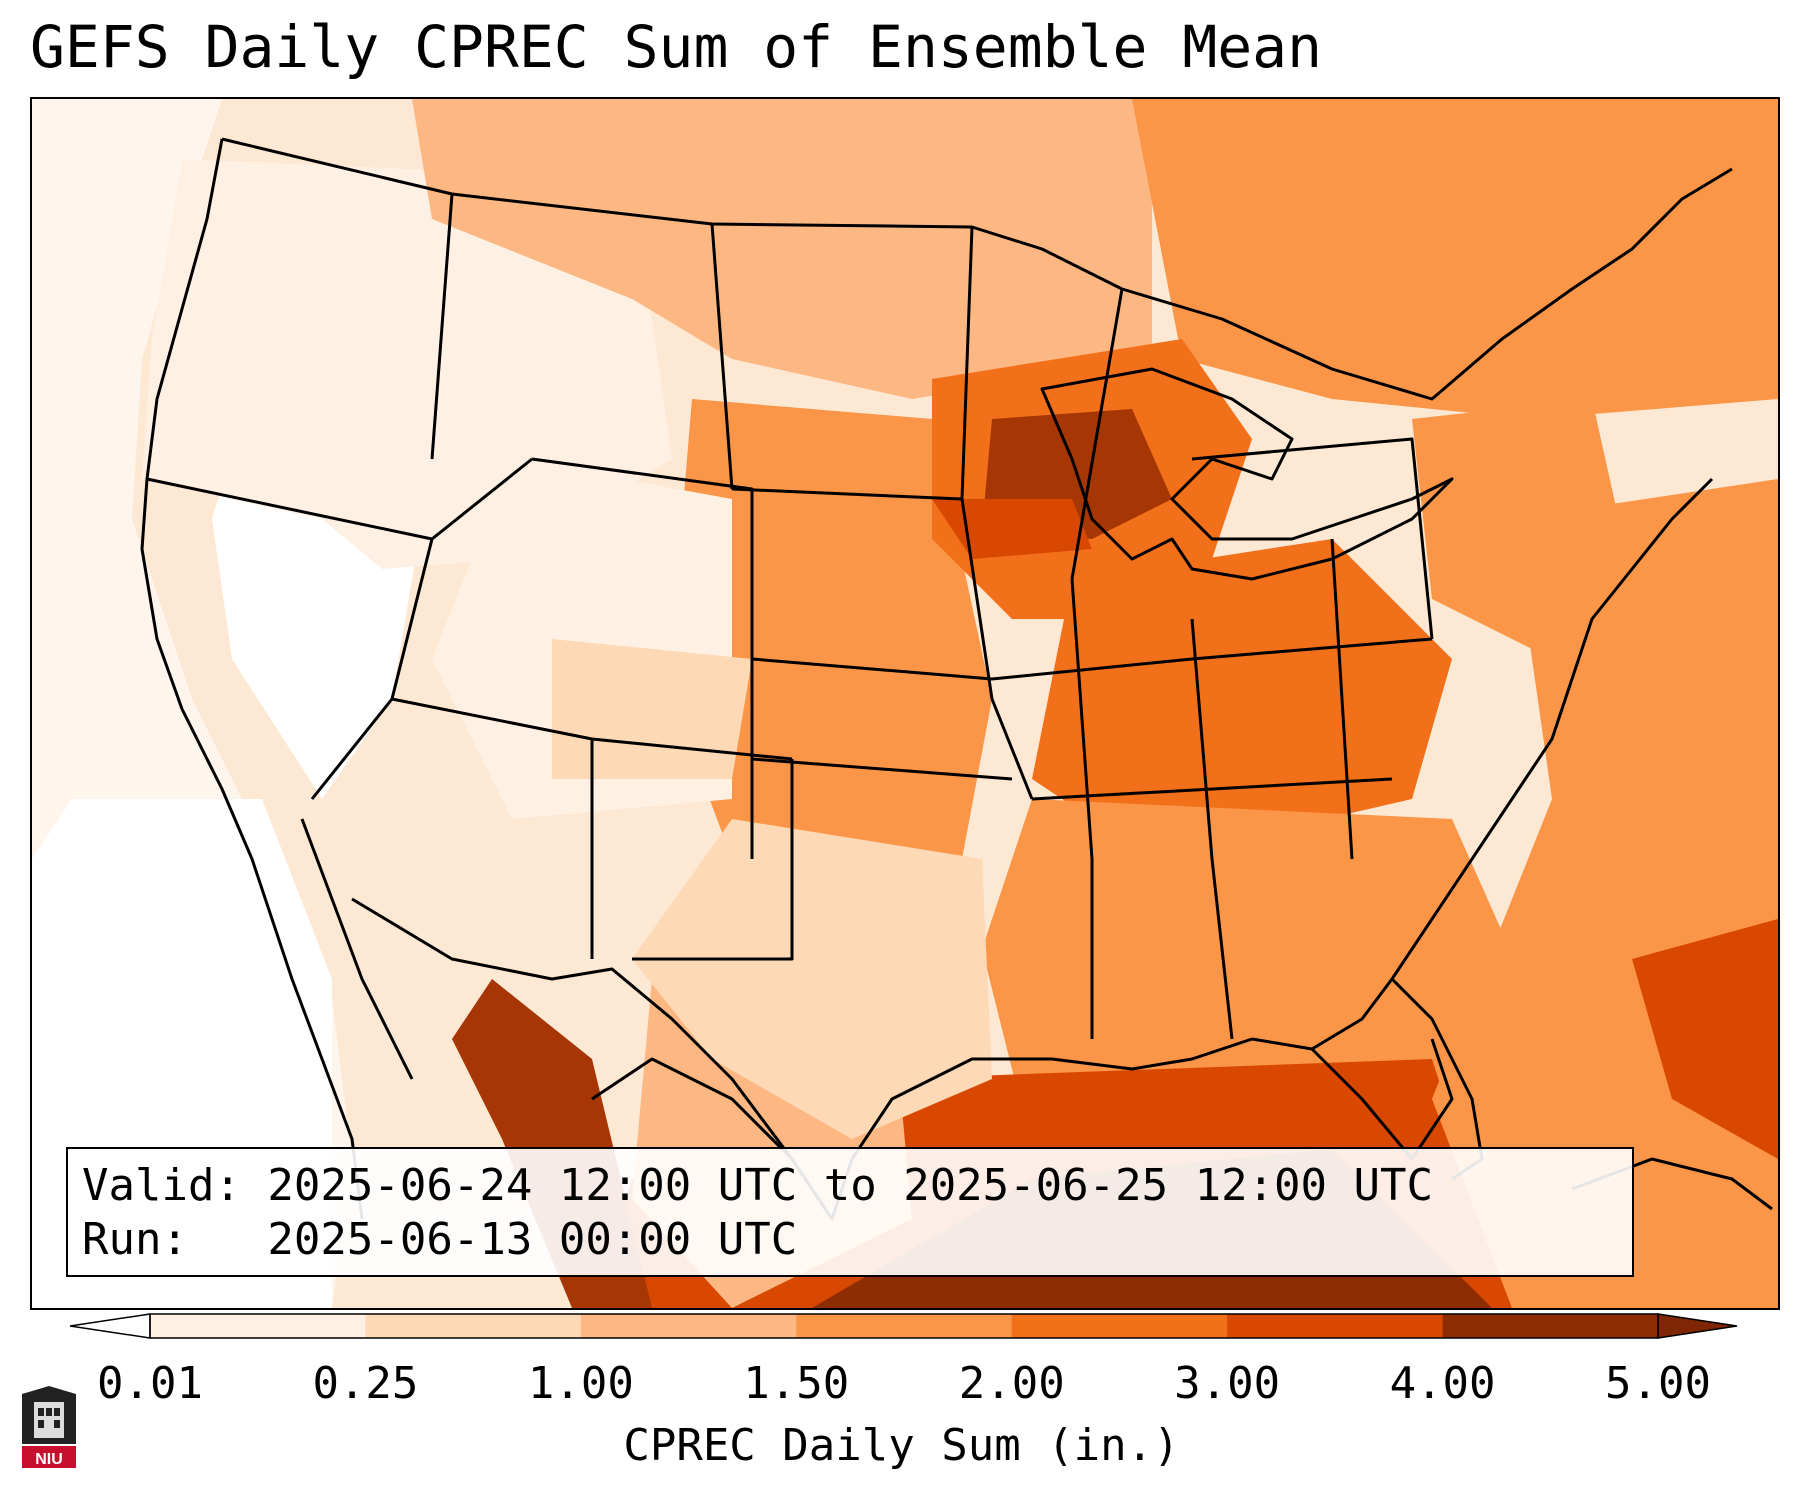 This screenshot has width=1803, height=1500. What do you see at coordinates (49, 1427) in the screenshot?
I see `niu-logo: NIU` at bounding box center [49, 1427].